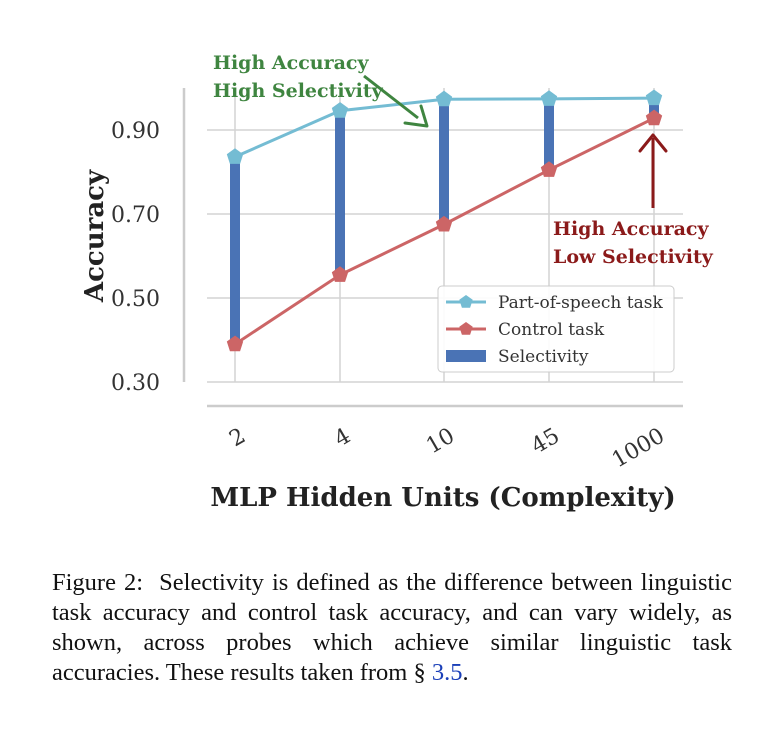 This screenshot has height=730, width=770. I want to click on x-tick-label-2: 10, so click(440, 442).